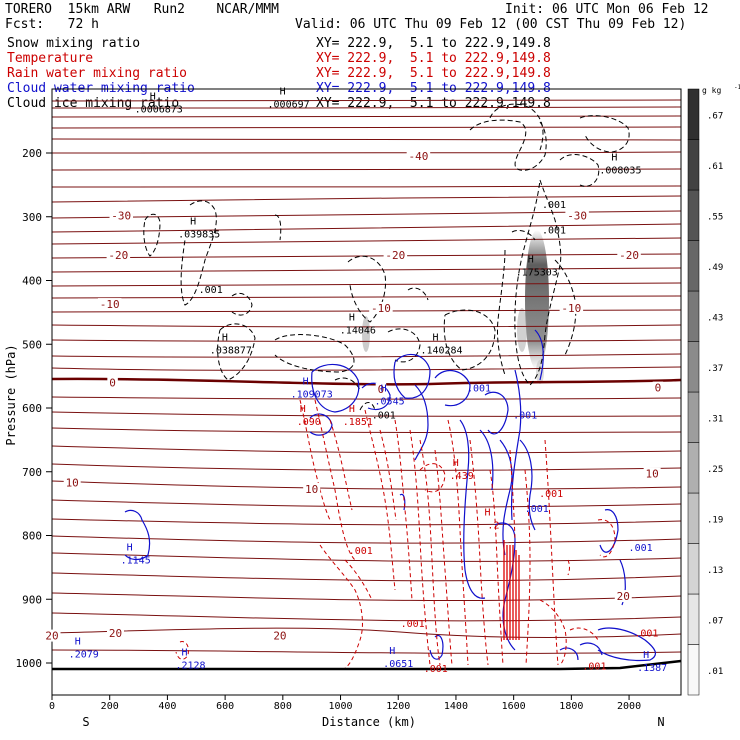  What do you see at coordinates (97, 73) in the screenshot?
I see `legend-label-rain: Rain water mixing ratio` at bounding box center [97, 73].